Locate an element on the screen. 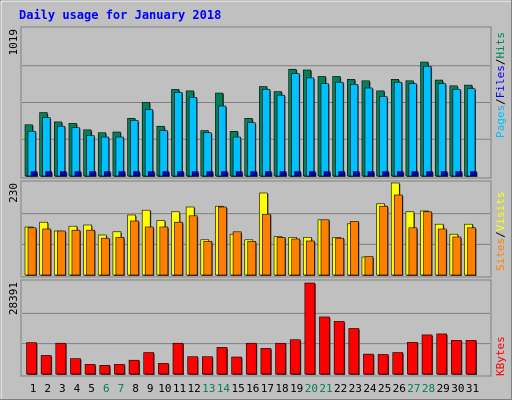 The width and height of the screenshot is (512, 400). day-label: 12 is located at coordinates (194, 388).